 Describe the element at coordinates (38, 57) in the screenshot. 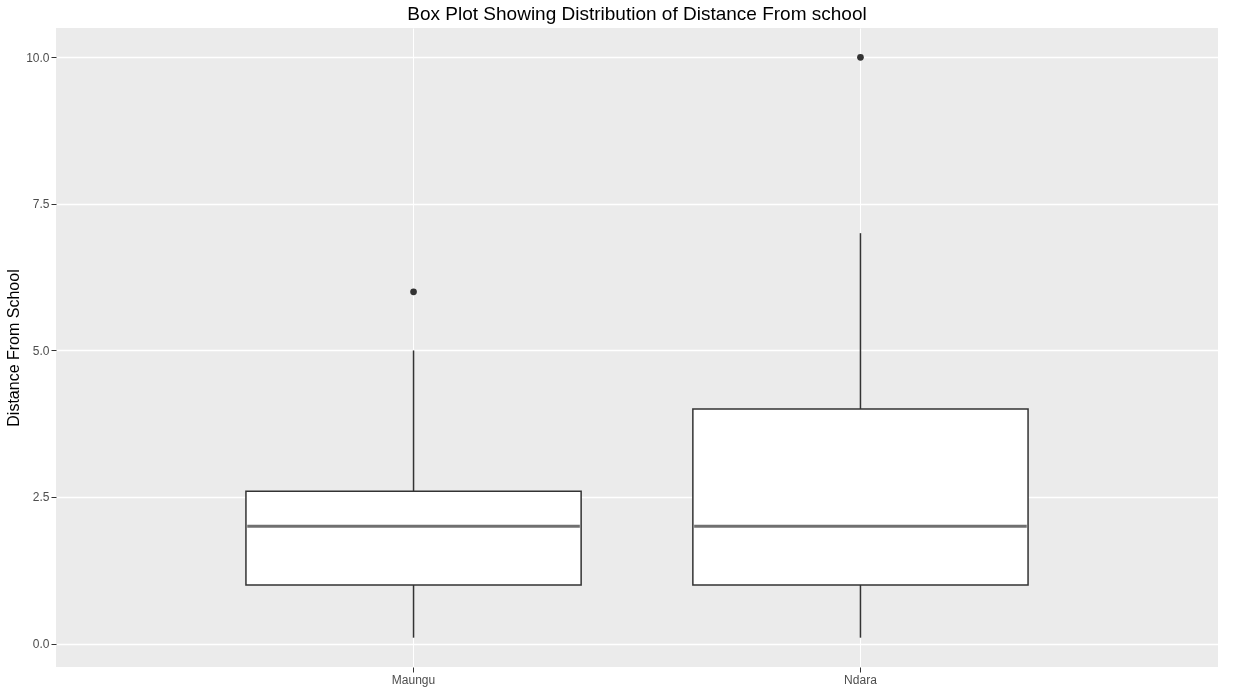

I see `y-tick-label: 10.0` at that location.